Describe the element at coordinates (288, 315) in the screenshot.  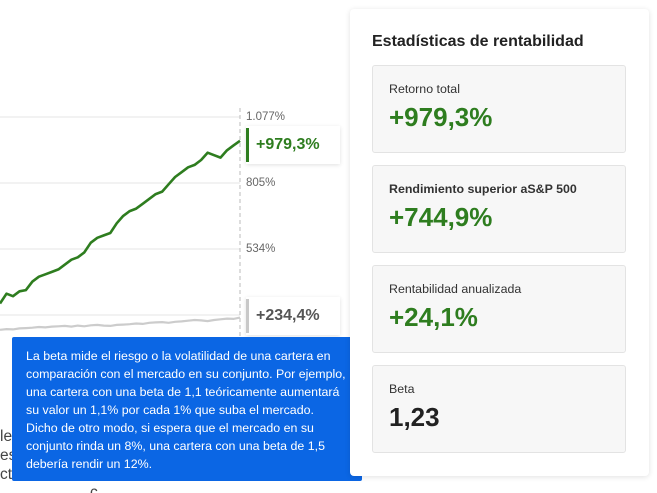
I see `benchmark-end-value: +234,4%` at that location.